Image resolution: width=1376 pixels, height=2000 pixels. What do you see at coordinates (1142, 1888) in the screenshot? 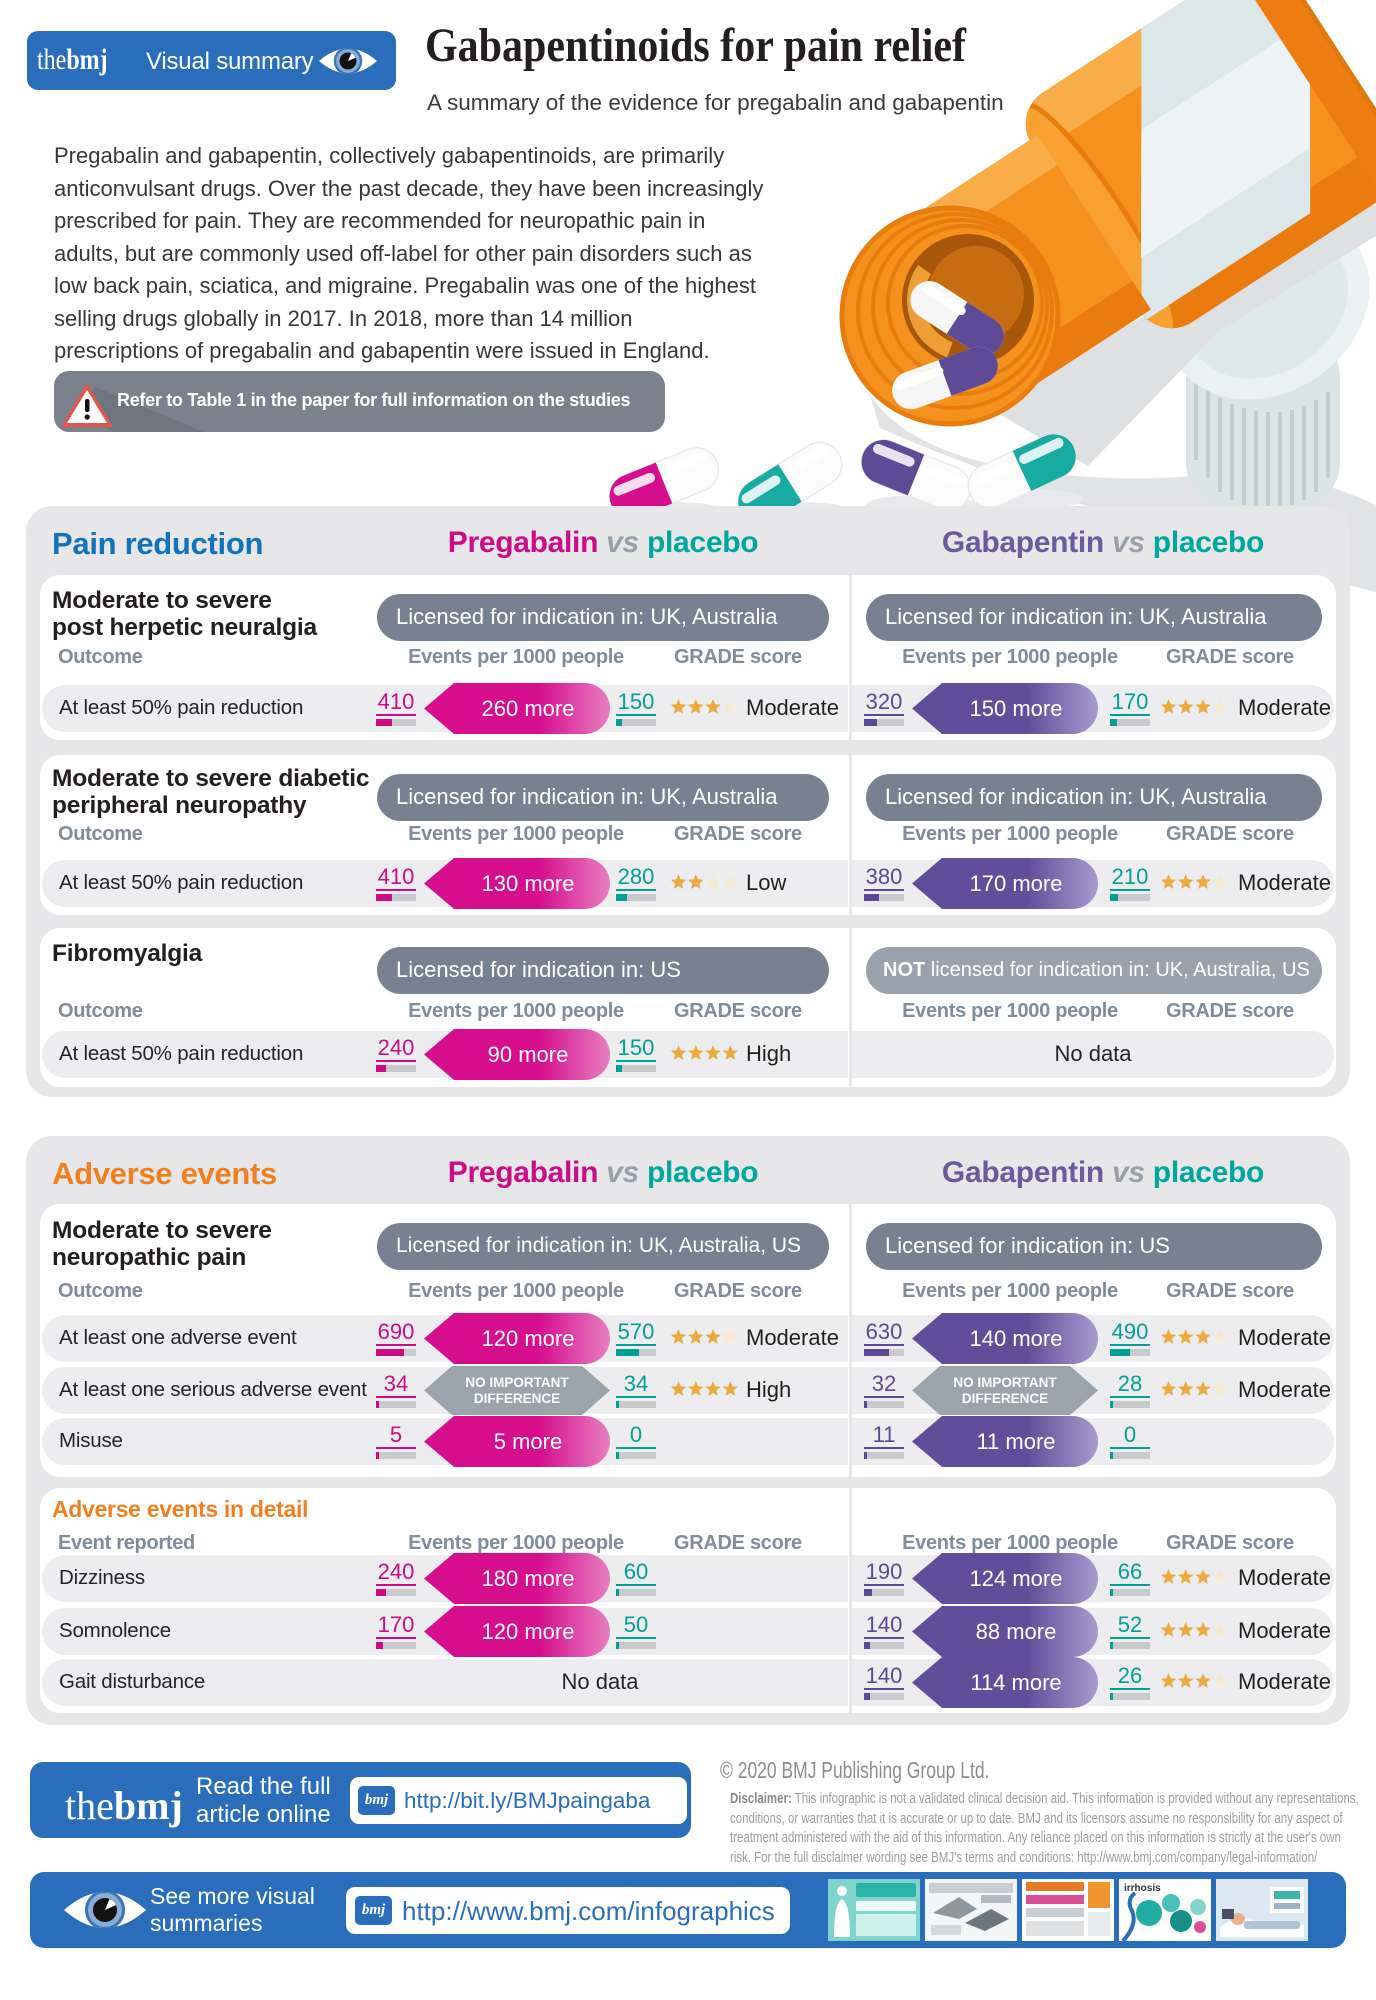
I see `svg-text: irrhosis` at bounding box center [1142, 1888].